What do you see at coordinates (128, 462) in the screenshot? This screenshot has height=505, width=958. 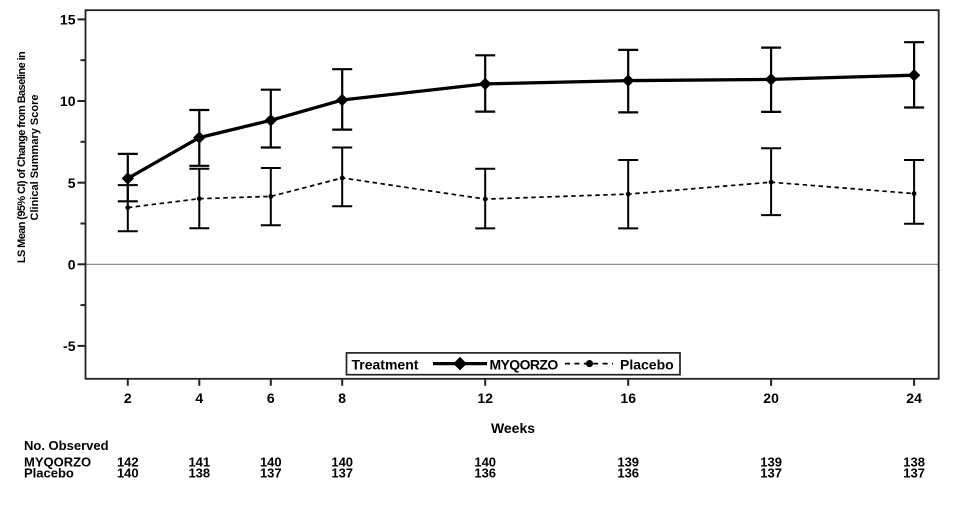 I see `svg-text: 142` at bounding box center [128, 462].